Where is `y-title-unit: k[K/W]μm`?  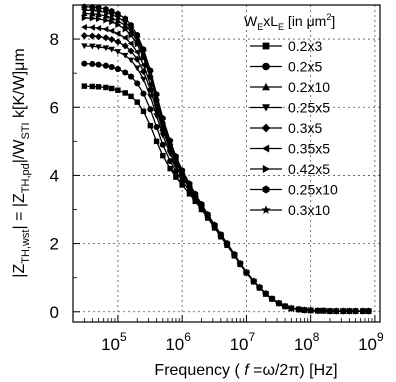
y-title-unit: k[K/W]μm is located at coordinates (19, 85).